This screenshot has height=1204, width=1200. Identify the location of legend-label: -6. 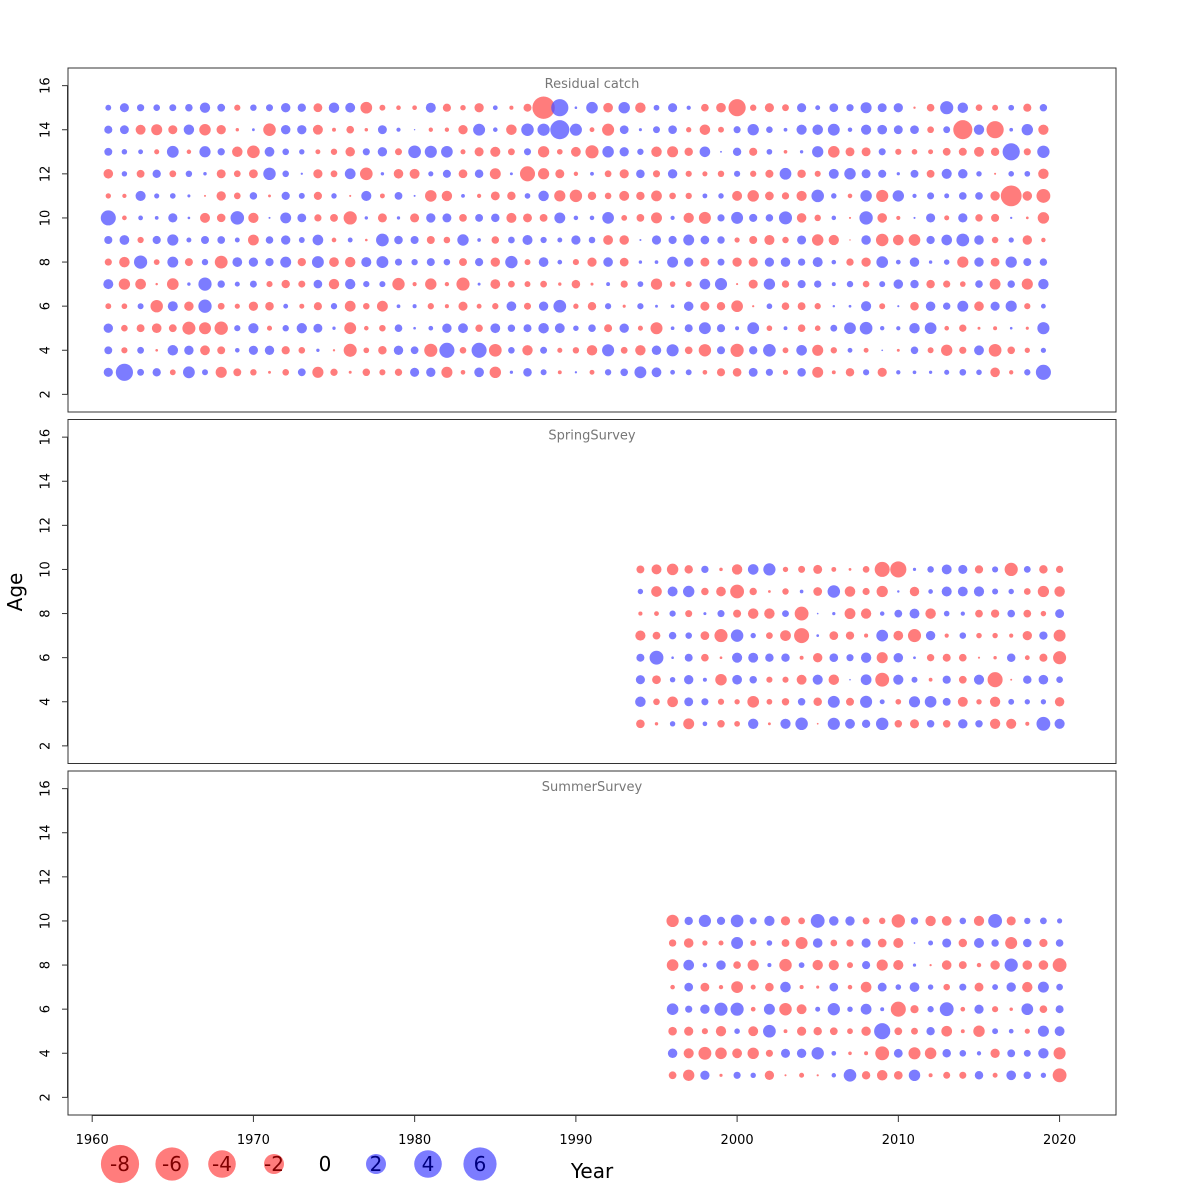
(172, 1164).